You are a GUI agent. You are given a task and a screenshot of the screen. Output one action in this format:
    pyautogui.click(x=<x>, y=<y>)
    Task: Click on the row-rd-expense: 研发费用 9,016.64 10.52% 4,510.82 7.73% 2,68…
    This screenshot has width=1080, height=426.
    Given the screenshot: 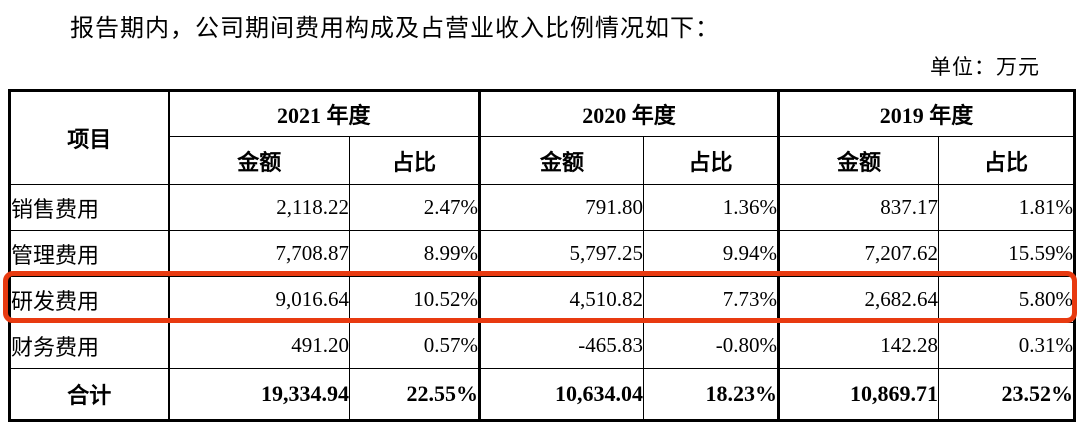 What is the action you would take?
    pyautogui.click(x=542, y=299)
    